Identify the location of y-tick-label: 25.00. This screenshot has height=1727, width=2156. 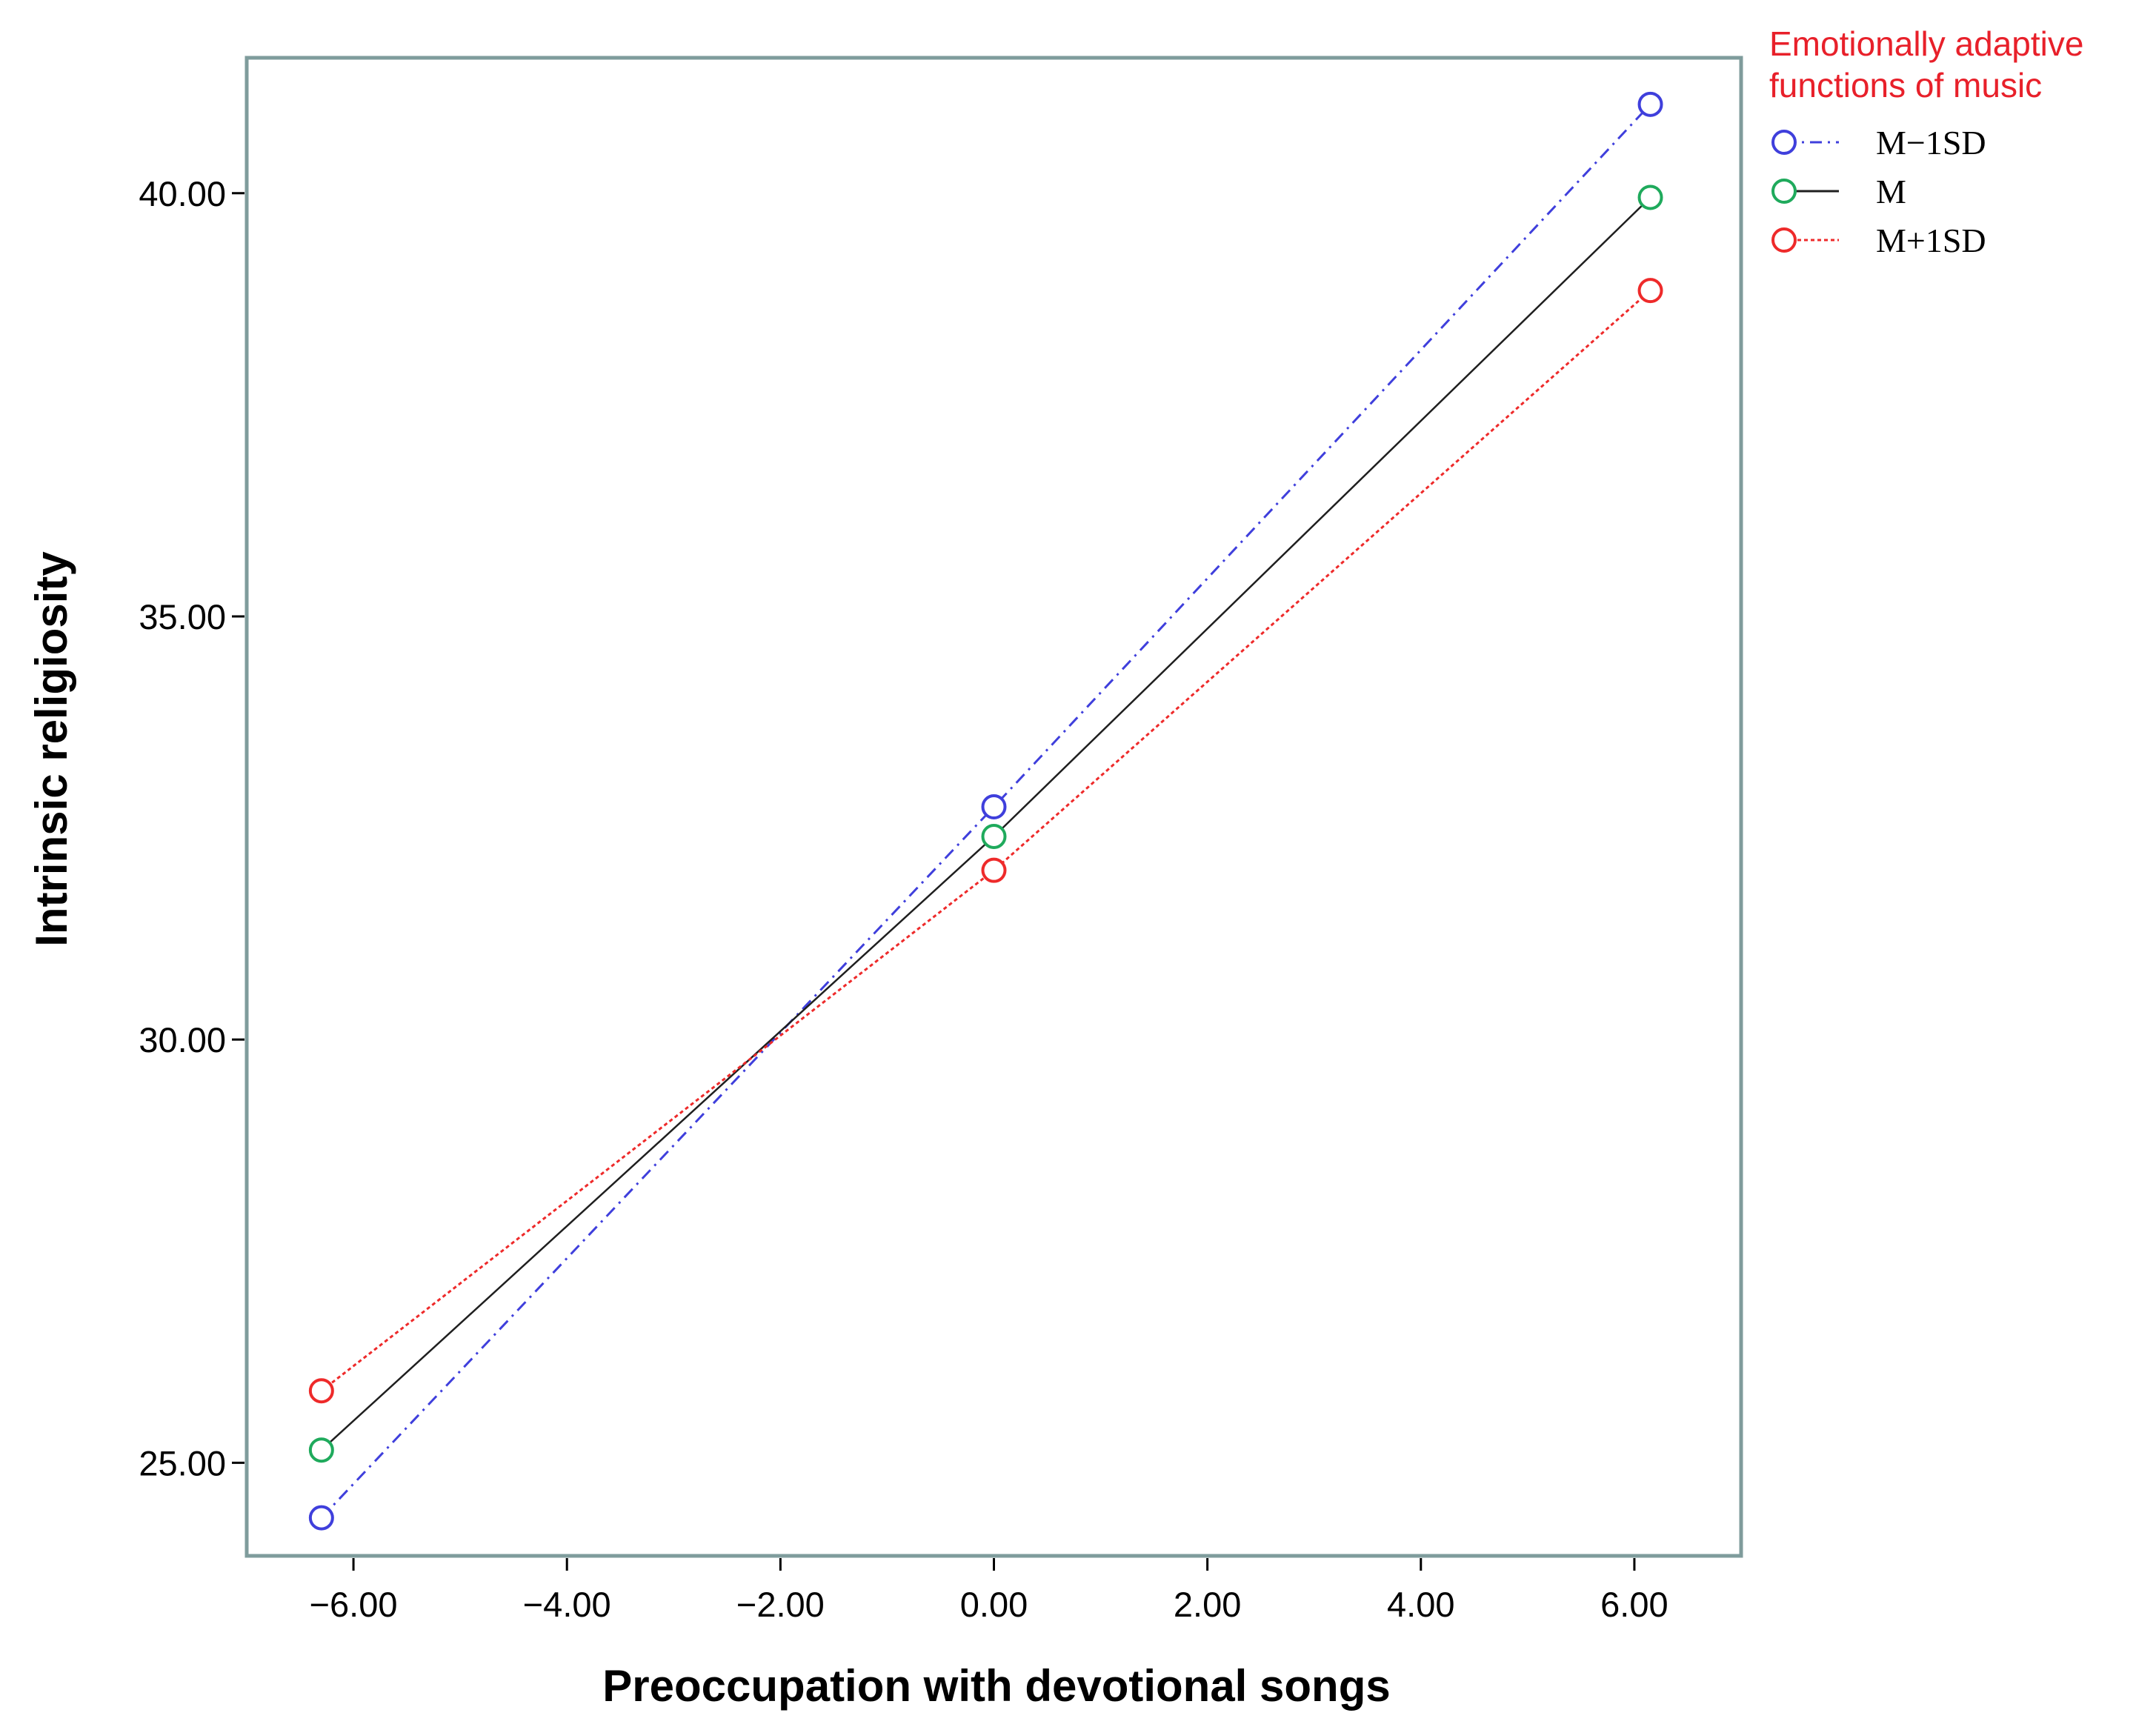
(182, 1463).